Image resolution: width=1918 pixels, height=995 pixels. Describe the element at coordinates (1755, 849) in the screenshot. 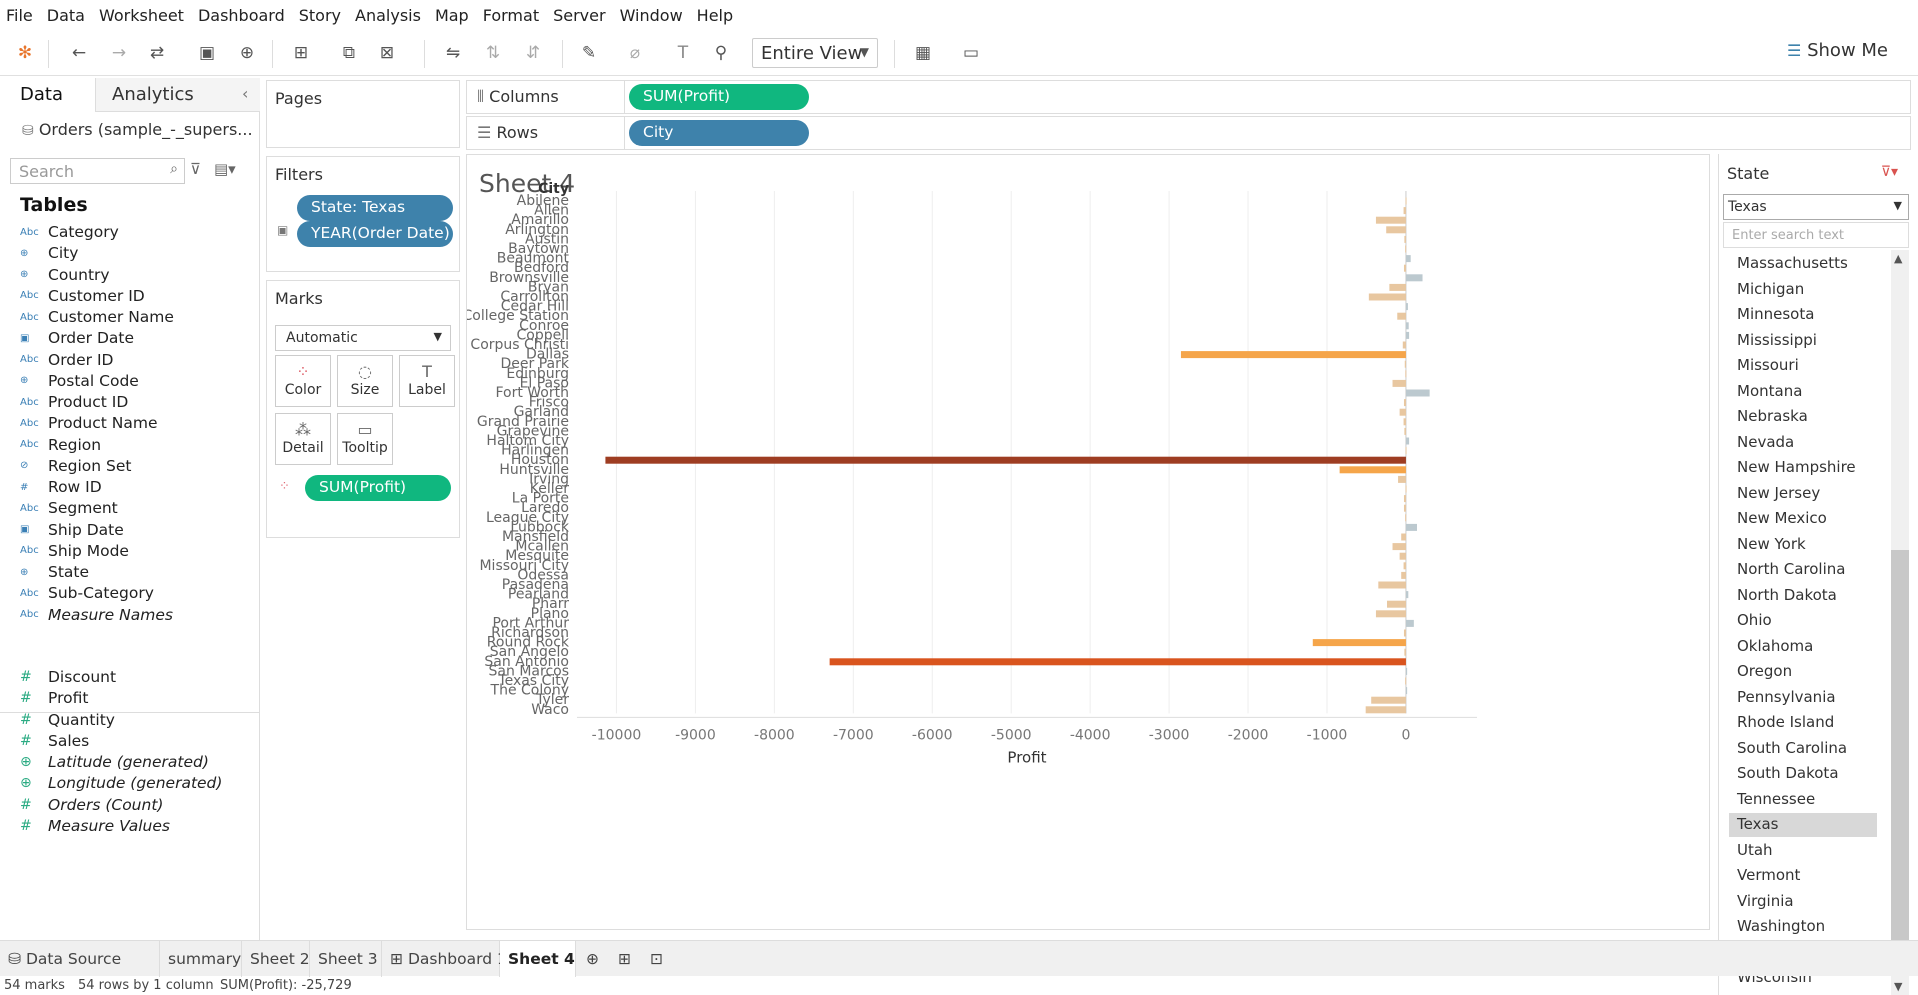

I see `state-list-item: Utah` at that location.